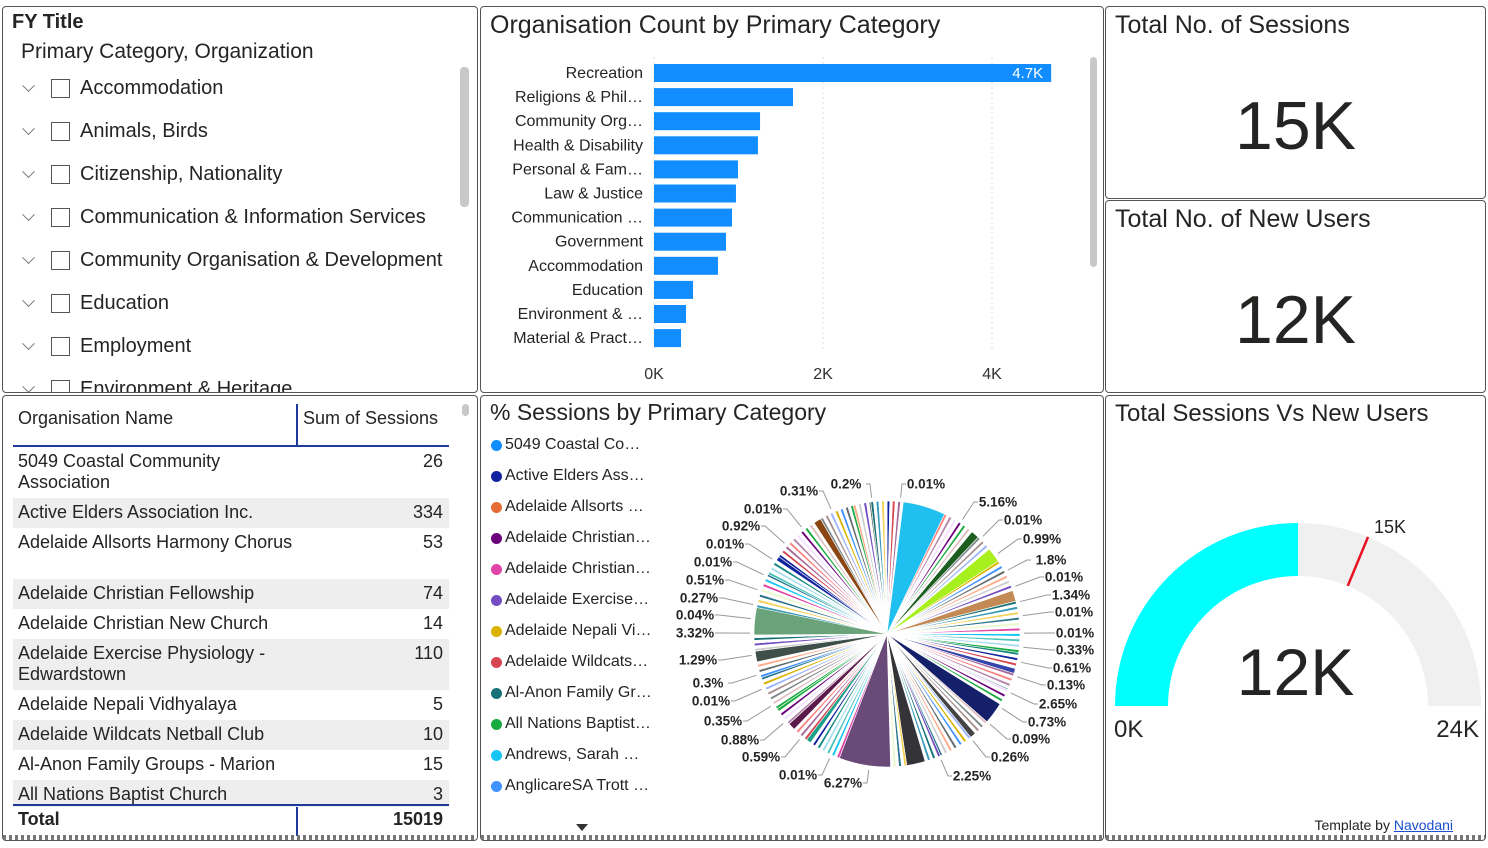  What do you see at coordinates (119, 471) in the screenshot?
I see `organisation-name: 5049 Coastal Community Association` at bounding box center [119, 471].